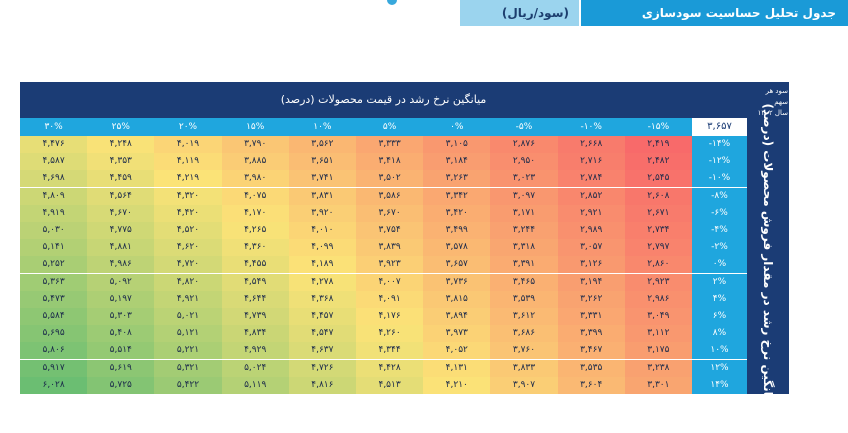  Describe the element at coordinates (524, 196) in the screenshot. I see `table-cell: ۳,۰۹۷` at that location.